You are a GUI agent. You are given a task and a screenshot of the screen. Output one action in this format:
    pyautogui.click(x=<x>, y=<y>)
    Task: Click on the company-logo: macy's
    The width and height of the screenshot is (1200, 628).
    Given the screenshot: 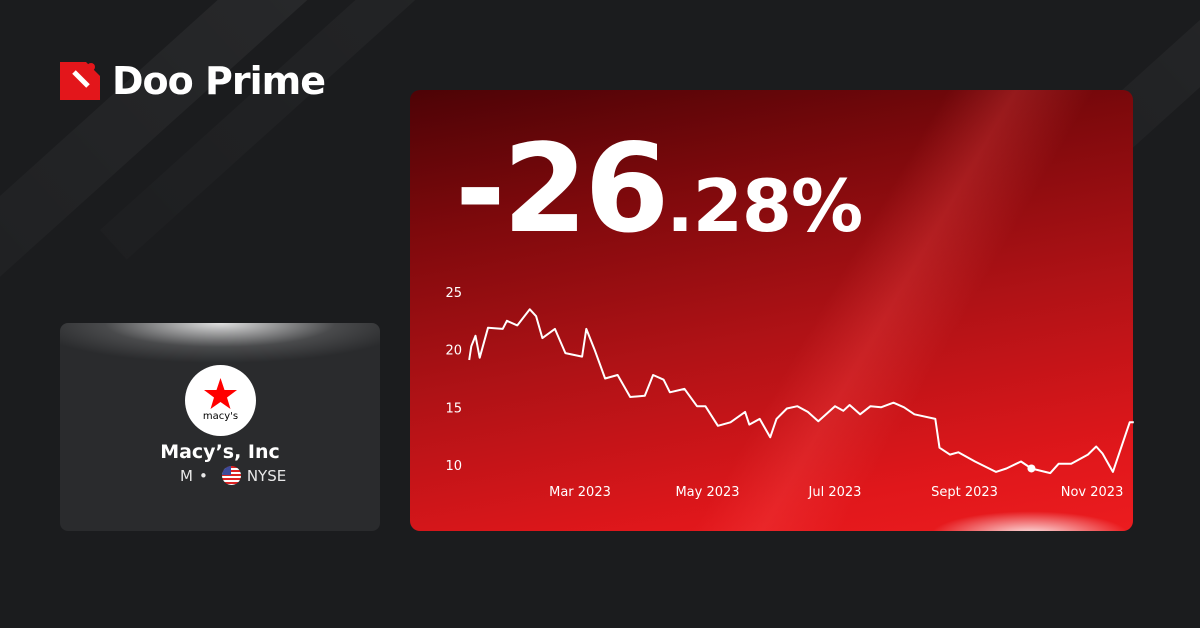 What is the action you would take?
    pyautogui.click(x=220, y=400)
    